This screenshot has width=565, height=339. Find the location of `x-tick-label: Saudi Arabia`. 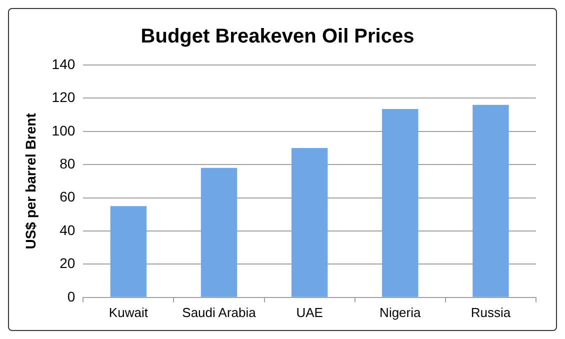

x-tick-label: Saudi Arabia is located at coordinates (219, 312).